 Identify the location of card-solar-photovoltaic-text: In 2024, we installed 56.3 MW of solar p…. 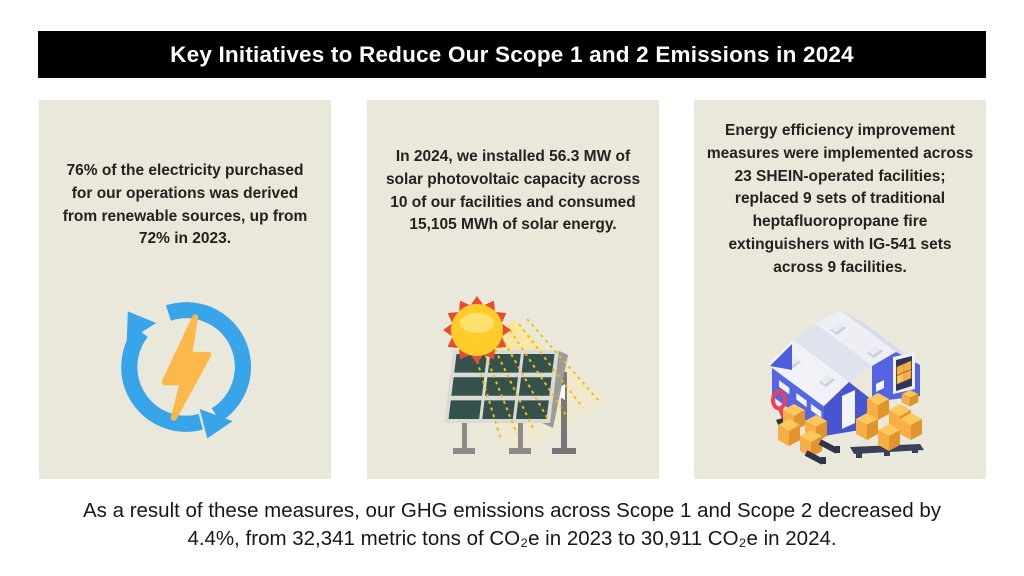
(513, 191).